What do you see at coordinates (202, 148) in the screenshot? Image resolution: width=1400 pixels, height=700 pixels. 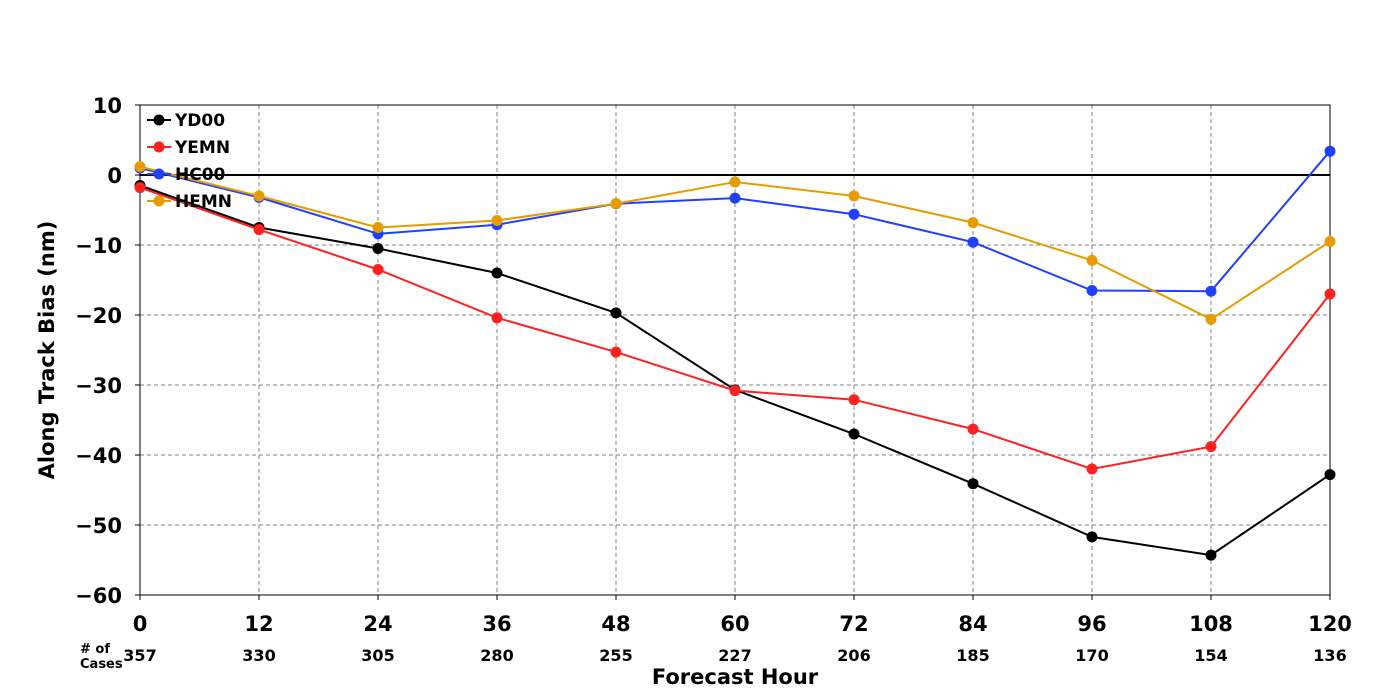 I see `legend-label: YEMN` at bounding box center [202, 148].